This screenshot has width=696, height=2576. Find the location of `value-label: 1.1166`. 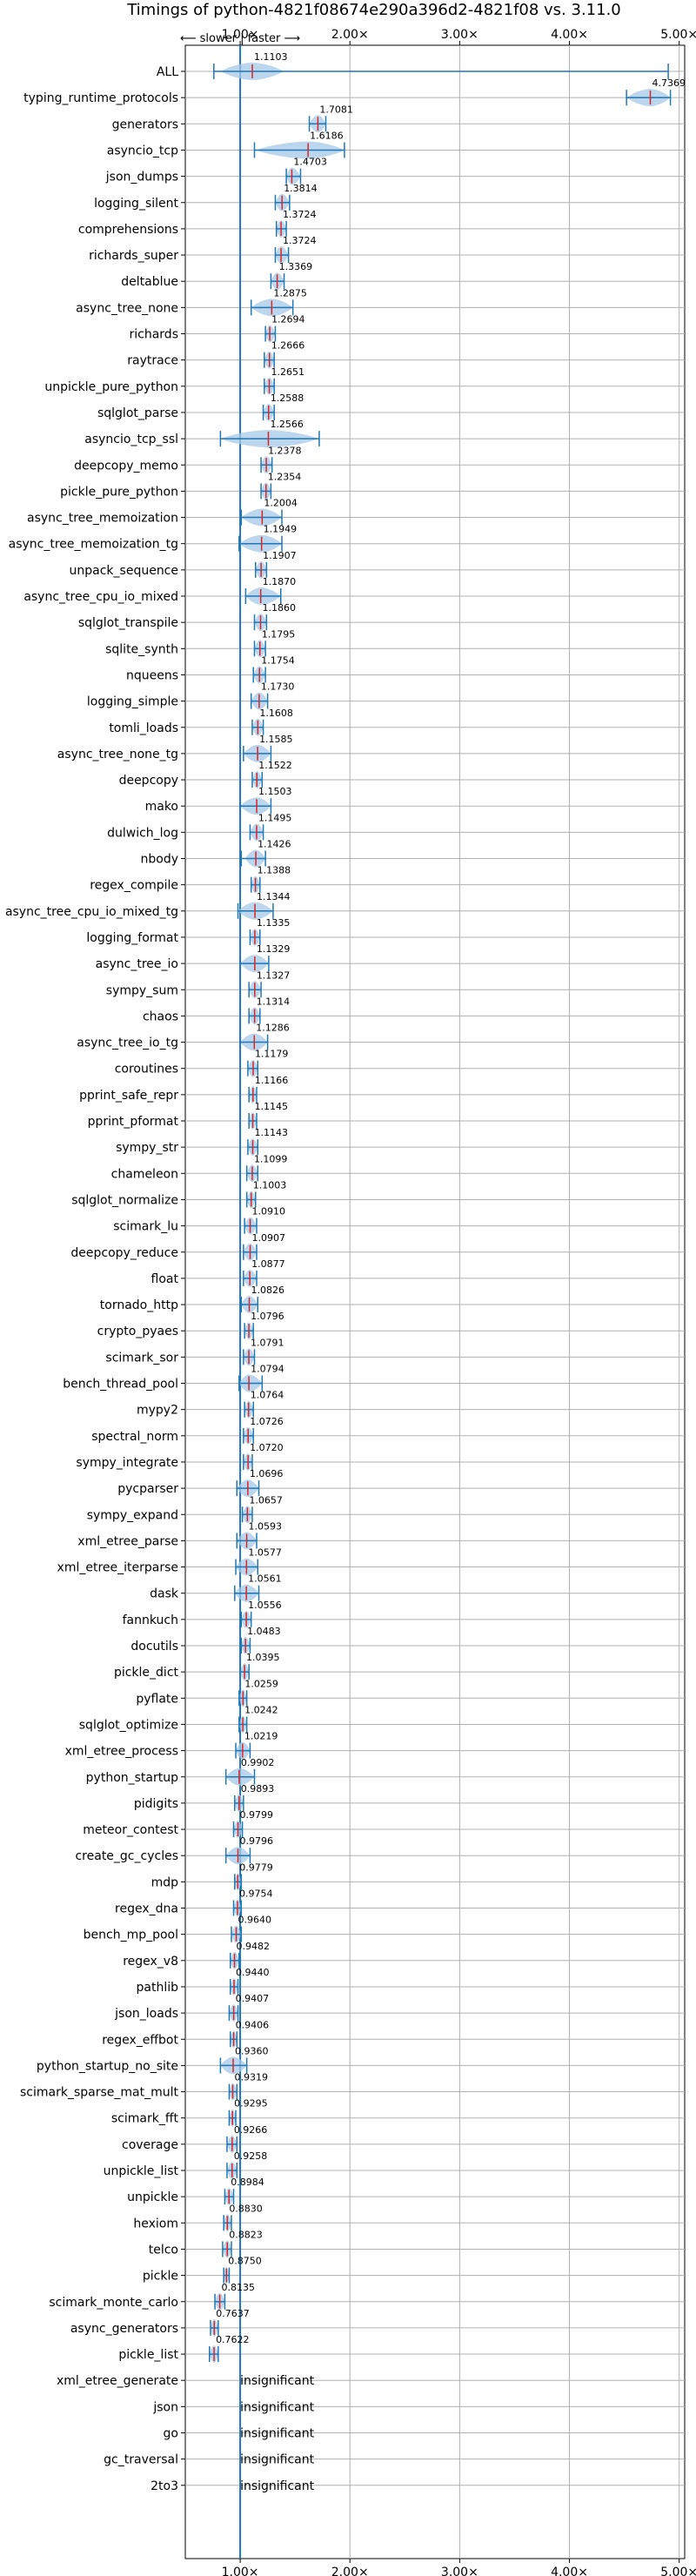

value-label: 1.1166 is located at coordinates (272, 1080).